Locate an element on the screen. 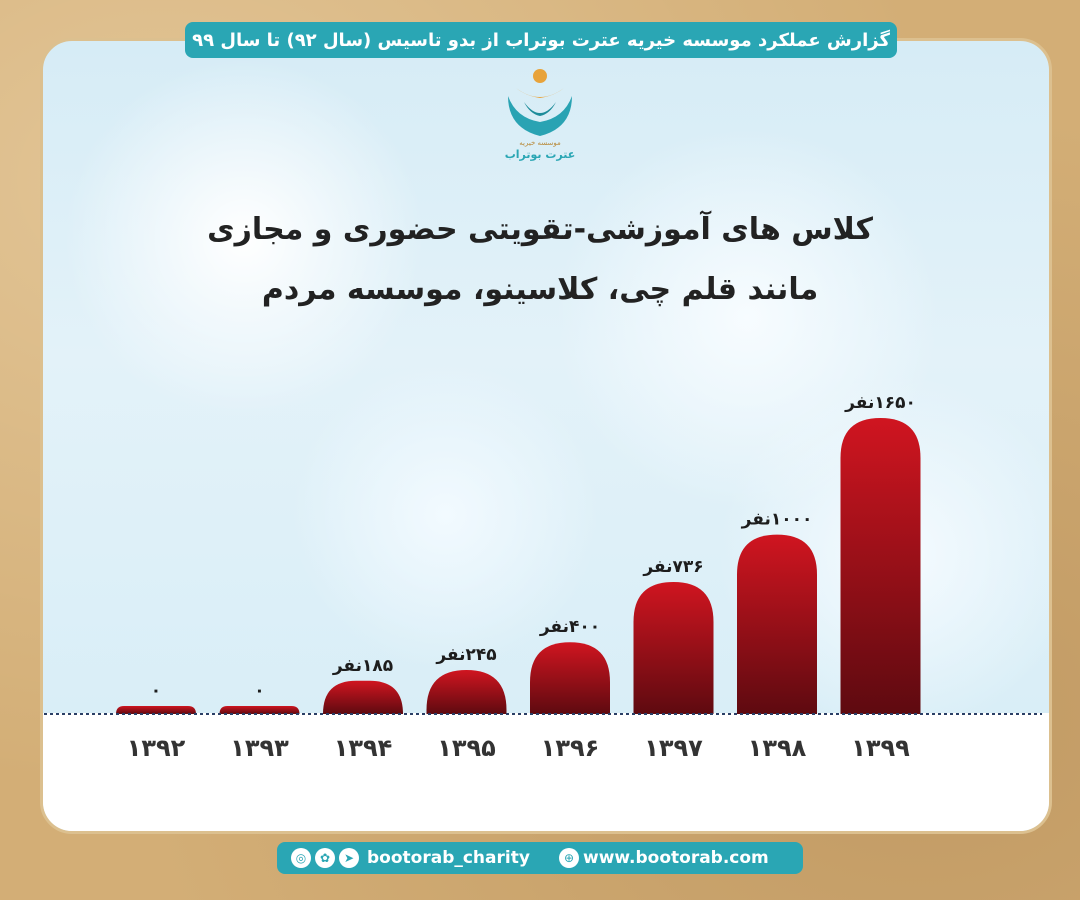 The width and height of the screenshot is (1080, 900). website-link: www.bootorab.com is located at coordinates (676, 858).